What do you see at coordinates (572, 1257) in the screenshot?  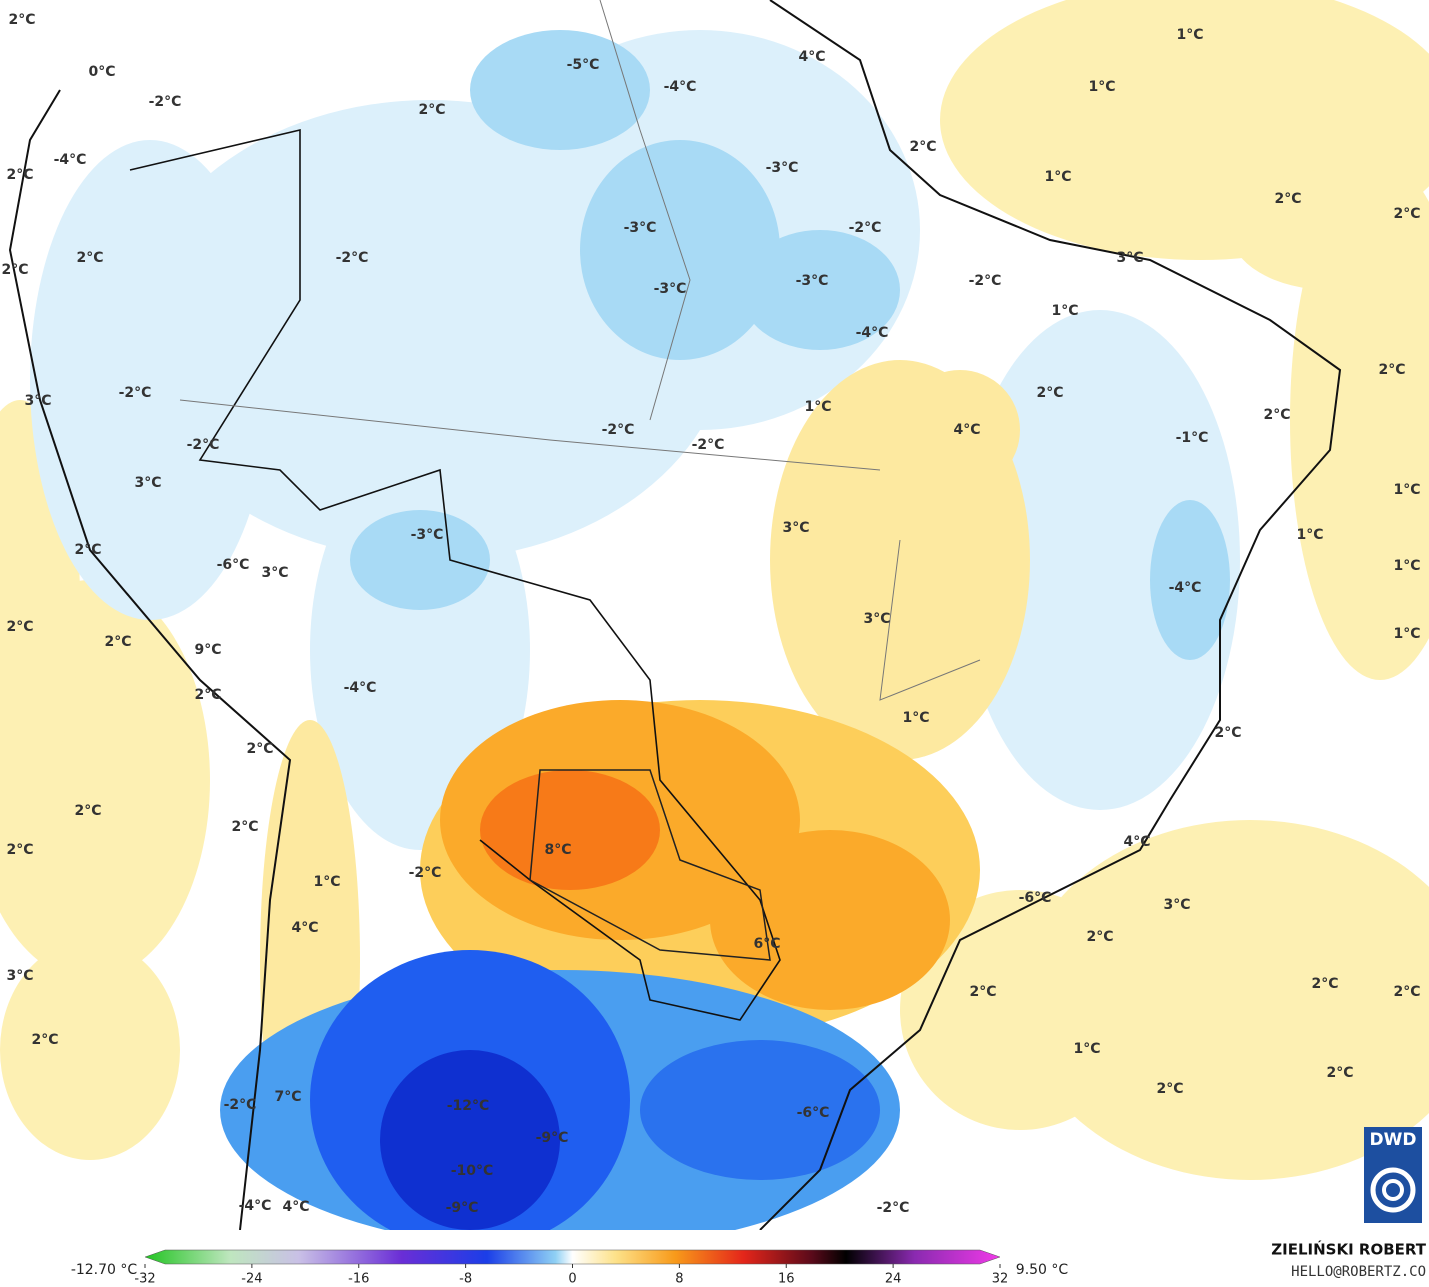 I see `colorbar` at bounding box center [572, 1257].